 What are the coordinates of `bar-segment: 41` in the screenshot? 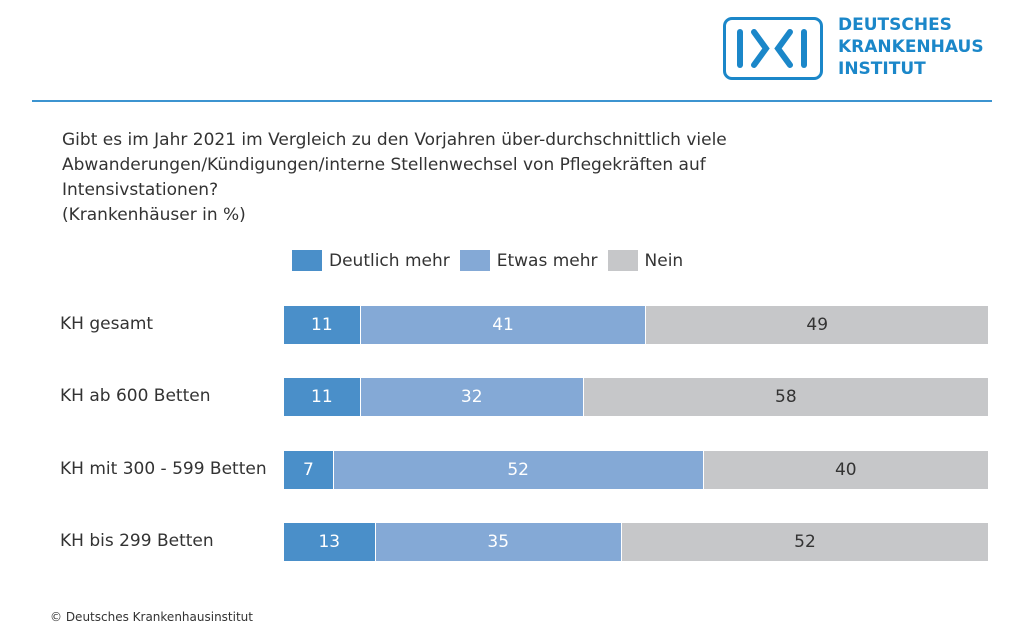 It's located at (503, 325).